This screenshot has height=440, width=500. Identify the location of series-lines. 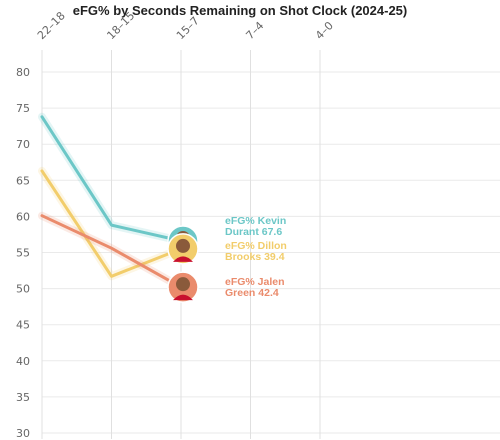
(111, 202).